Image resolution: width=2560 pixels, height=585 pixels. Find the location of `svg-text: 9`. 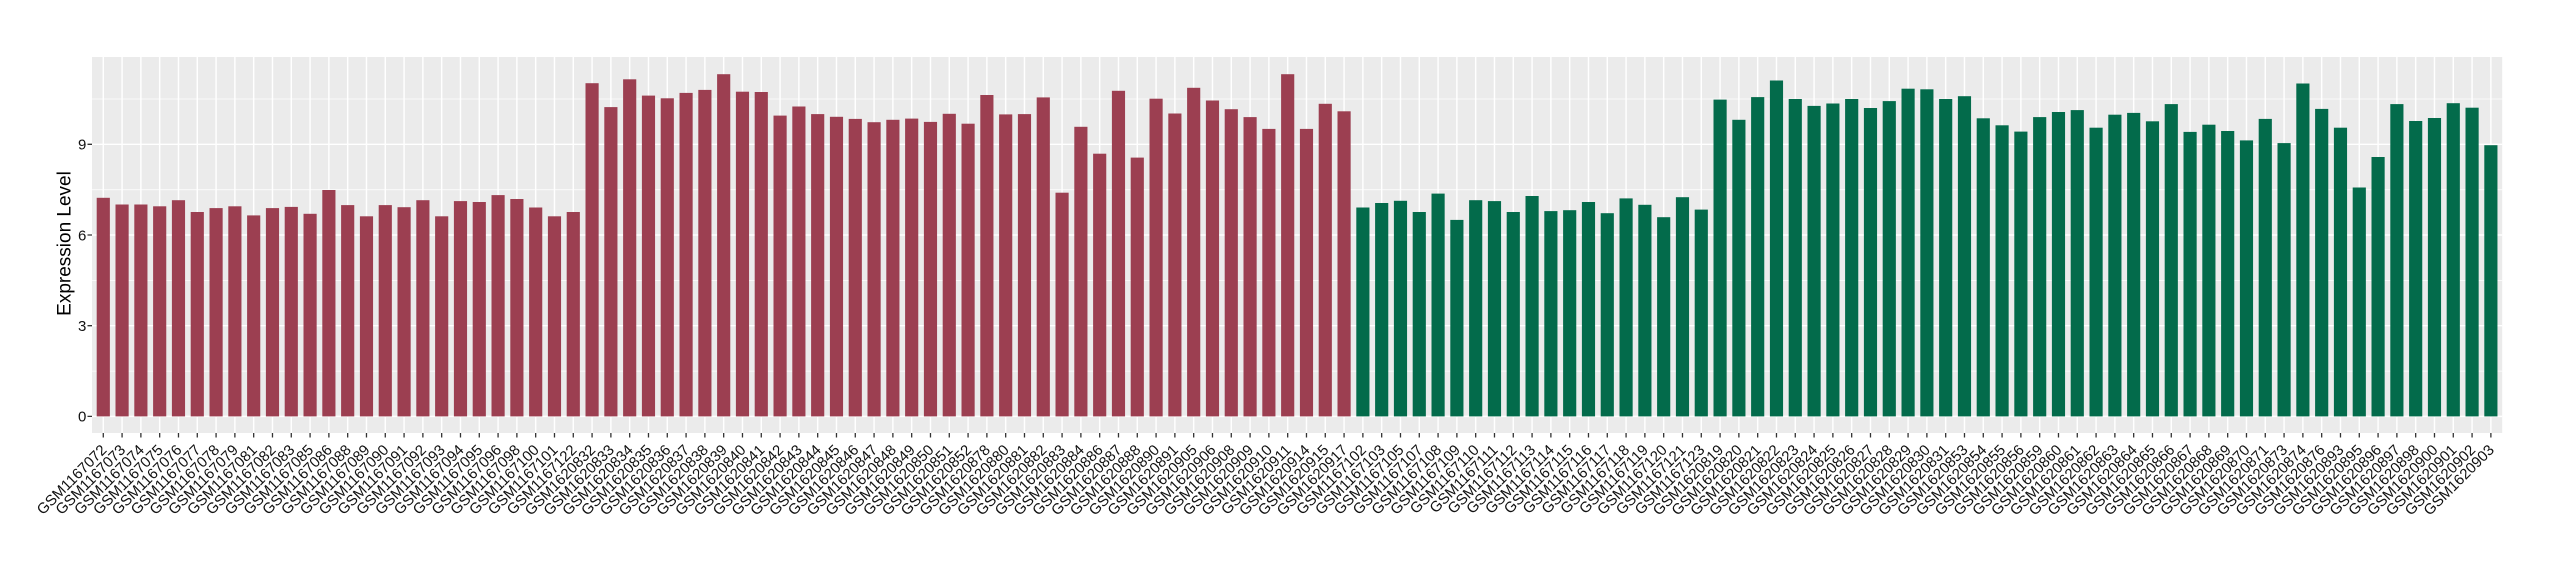

svg-text: 9 is located at coordinates (82, 145).